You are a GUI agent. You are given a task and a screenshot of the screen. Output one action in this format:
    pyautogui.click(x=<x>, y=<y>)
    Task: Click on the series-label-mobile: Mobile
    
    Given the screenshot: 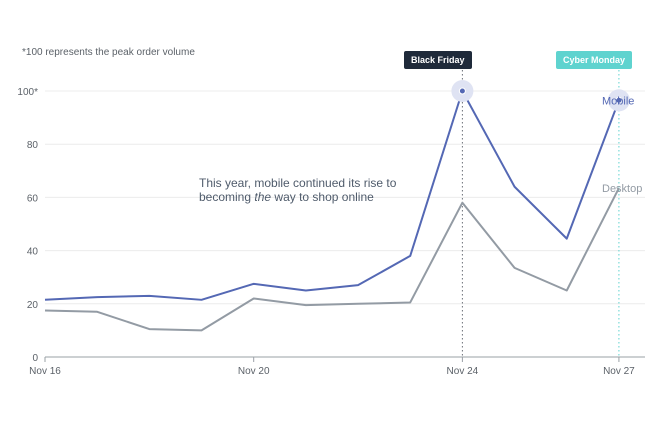 What is the action you would take?
    pyautogui.click(x=618, y=101)
    